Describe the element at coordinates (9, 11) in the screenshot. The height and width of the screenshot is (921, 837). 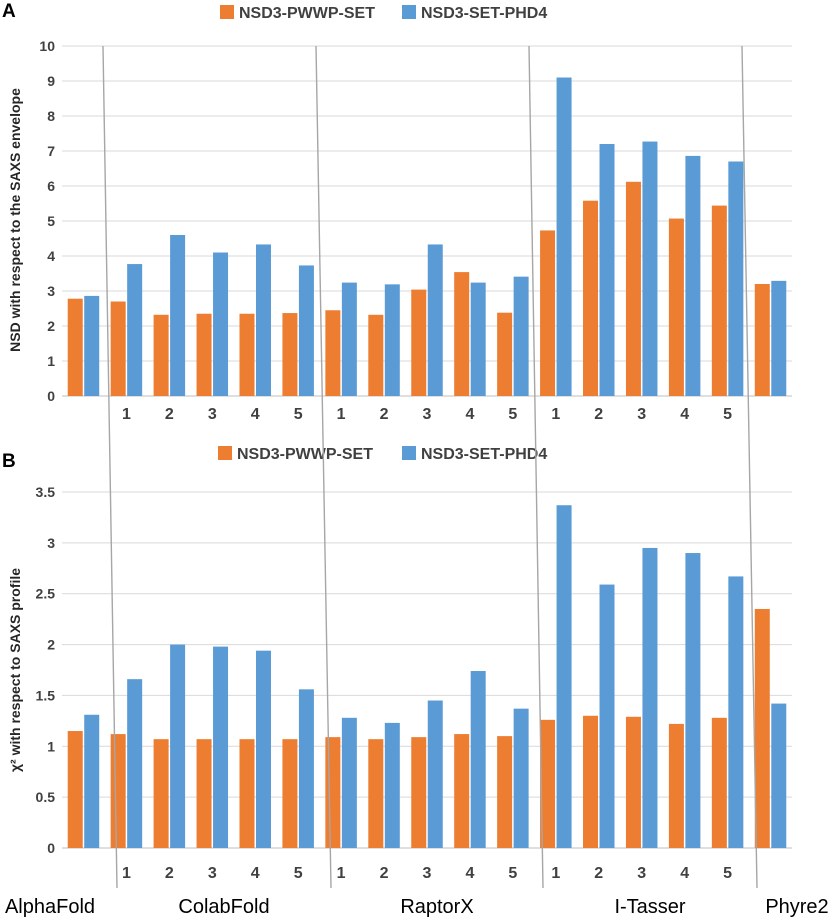
I see `panel-a-letter: A` at that location.